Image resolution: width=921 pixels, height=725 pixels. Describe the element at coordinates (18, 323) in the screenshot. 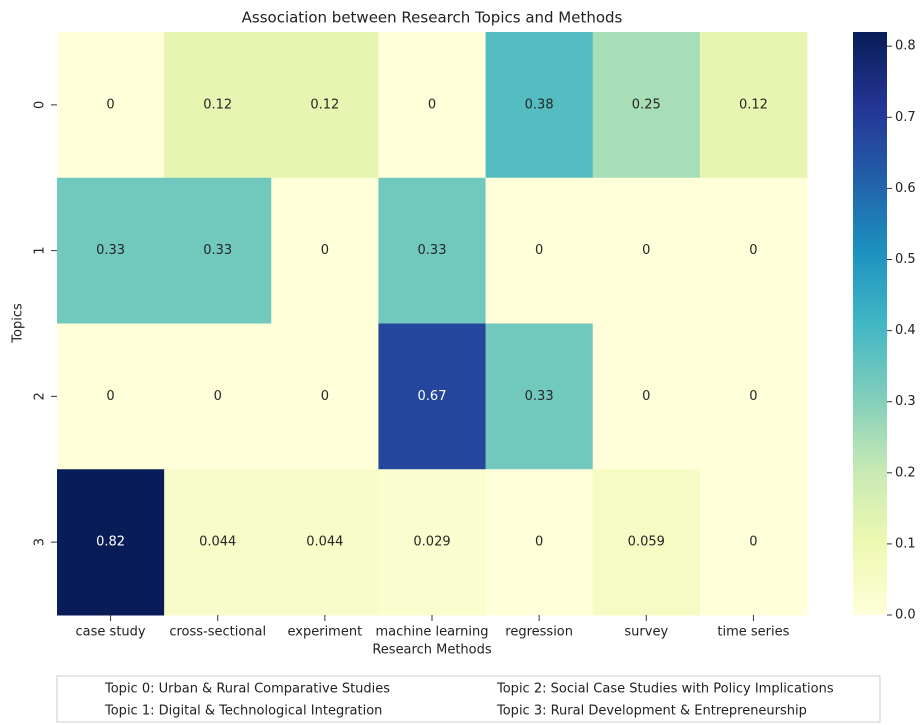

I see `y-axis-label: Topics` at that location.